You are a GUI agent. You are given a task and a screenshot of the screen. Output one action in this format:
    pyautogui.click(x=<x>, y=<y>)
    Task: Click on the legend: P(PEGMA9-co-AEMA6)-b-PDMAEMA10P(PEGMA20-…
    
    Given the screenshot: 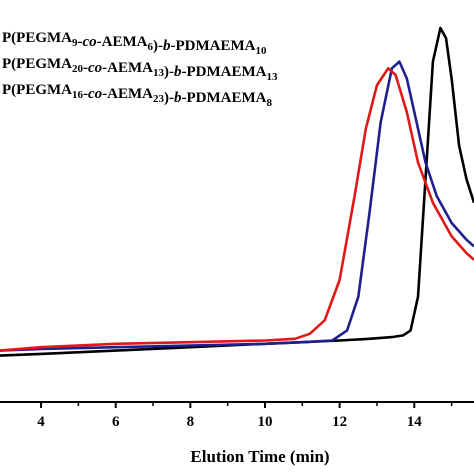 What is the action you would take?
    pyautogui.click(x=140, y=69)
    